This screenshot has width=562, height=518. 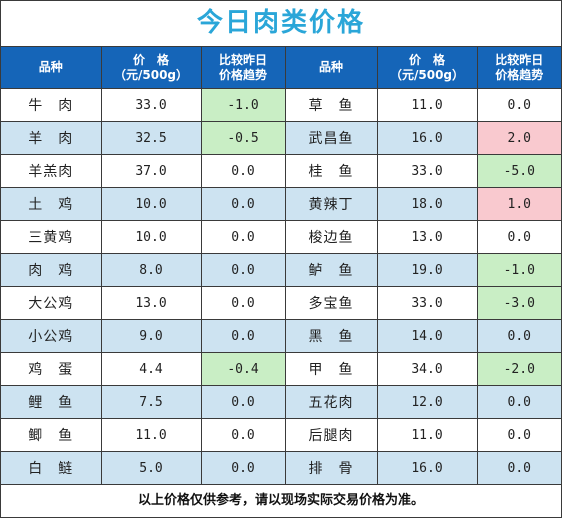 What do you see at coordinates (331, 369) in the screenshot?
I see `right-item-name: 甲 鱼` at bounding box center [331, 369].